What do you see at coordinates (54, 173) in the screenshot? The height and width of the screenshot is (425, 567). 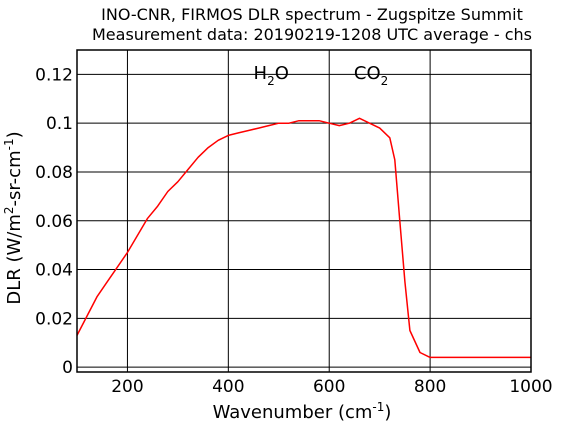 I see `y-tick-label: 0.08` at bounding box center [54, 173].